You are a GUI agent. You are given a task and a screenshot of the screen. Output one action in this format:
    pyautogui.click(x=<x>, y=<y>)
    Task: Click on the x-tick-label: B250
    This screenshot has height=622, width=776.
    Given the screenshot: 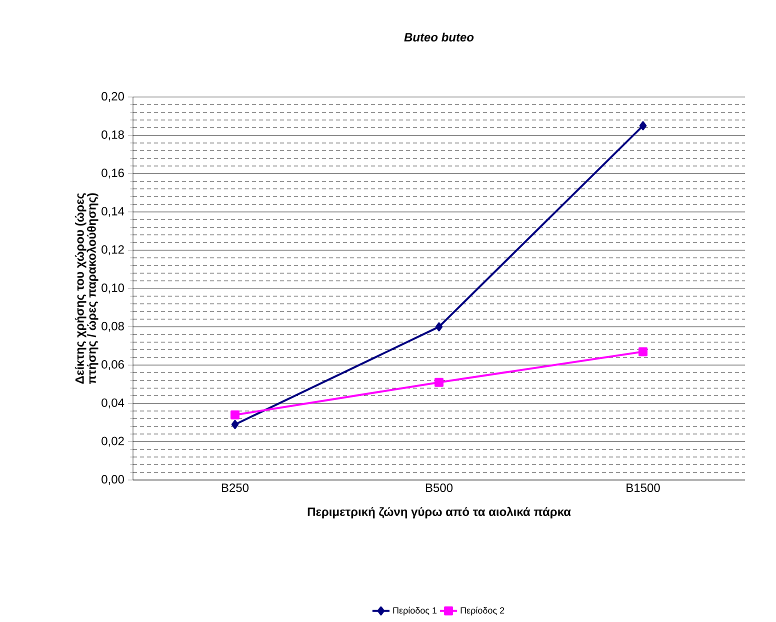 What is the action you would take?
    pyautogui.click(x=235, y=488)
    